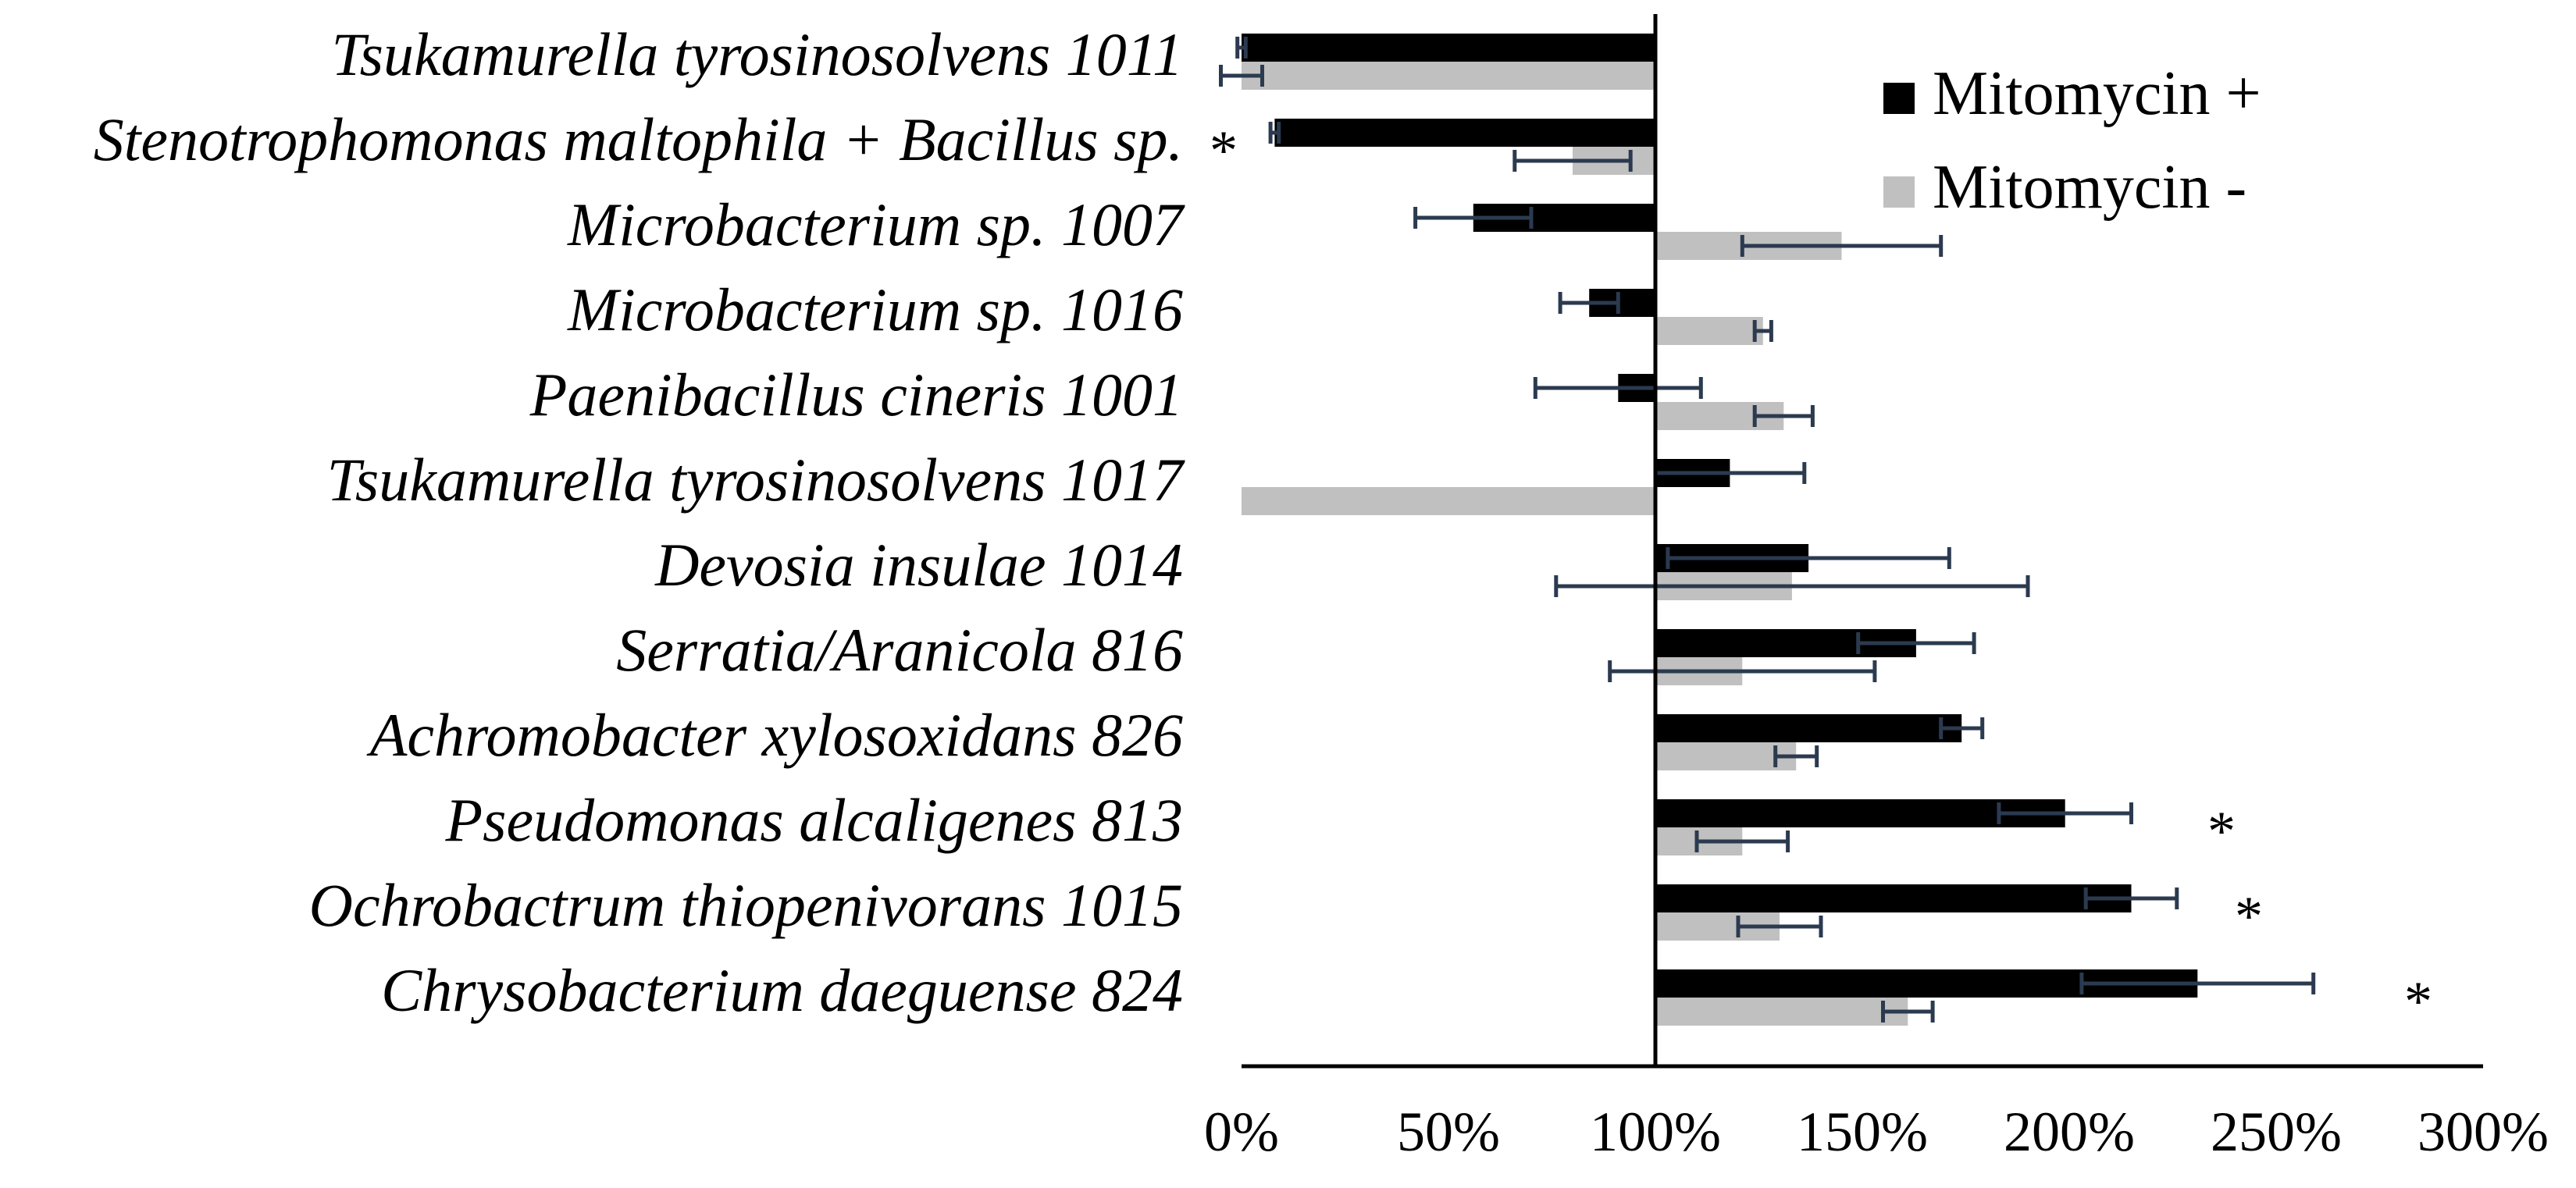 This screenshot has width=2576, height=1188. I want to click on x-tick-label: 250%, so click(2276, 1132).